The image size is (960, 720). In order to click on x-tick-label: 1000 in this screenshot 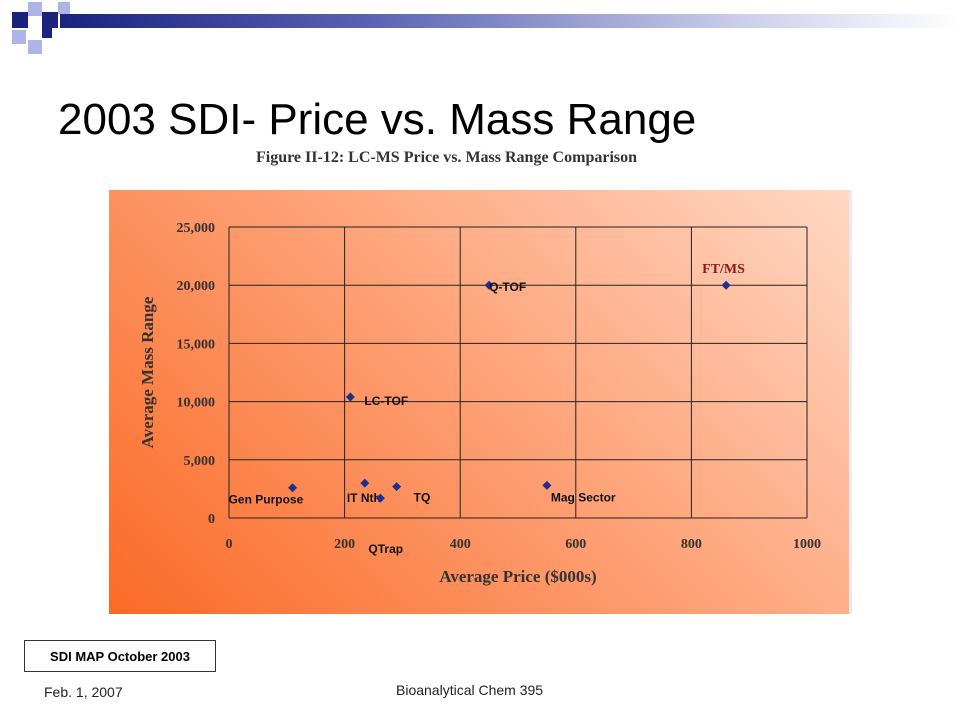, I will do `click(807, 544)`.